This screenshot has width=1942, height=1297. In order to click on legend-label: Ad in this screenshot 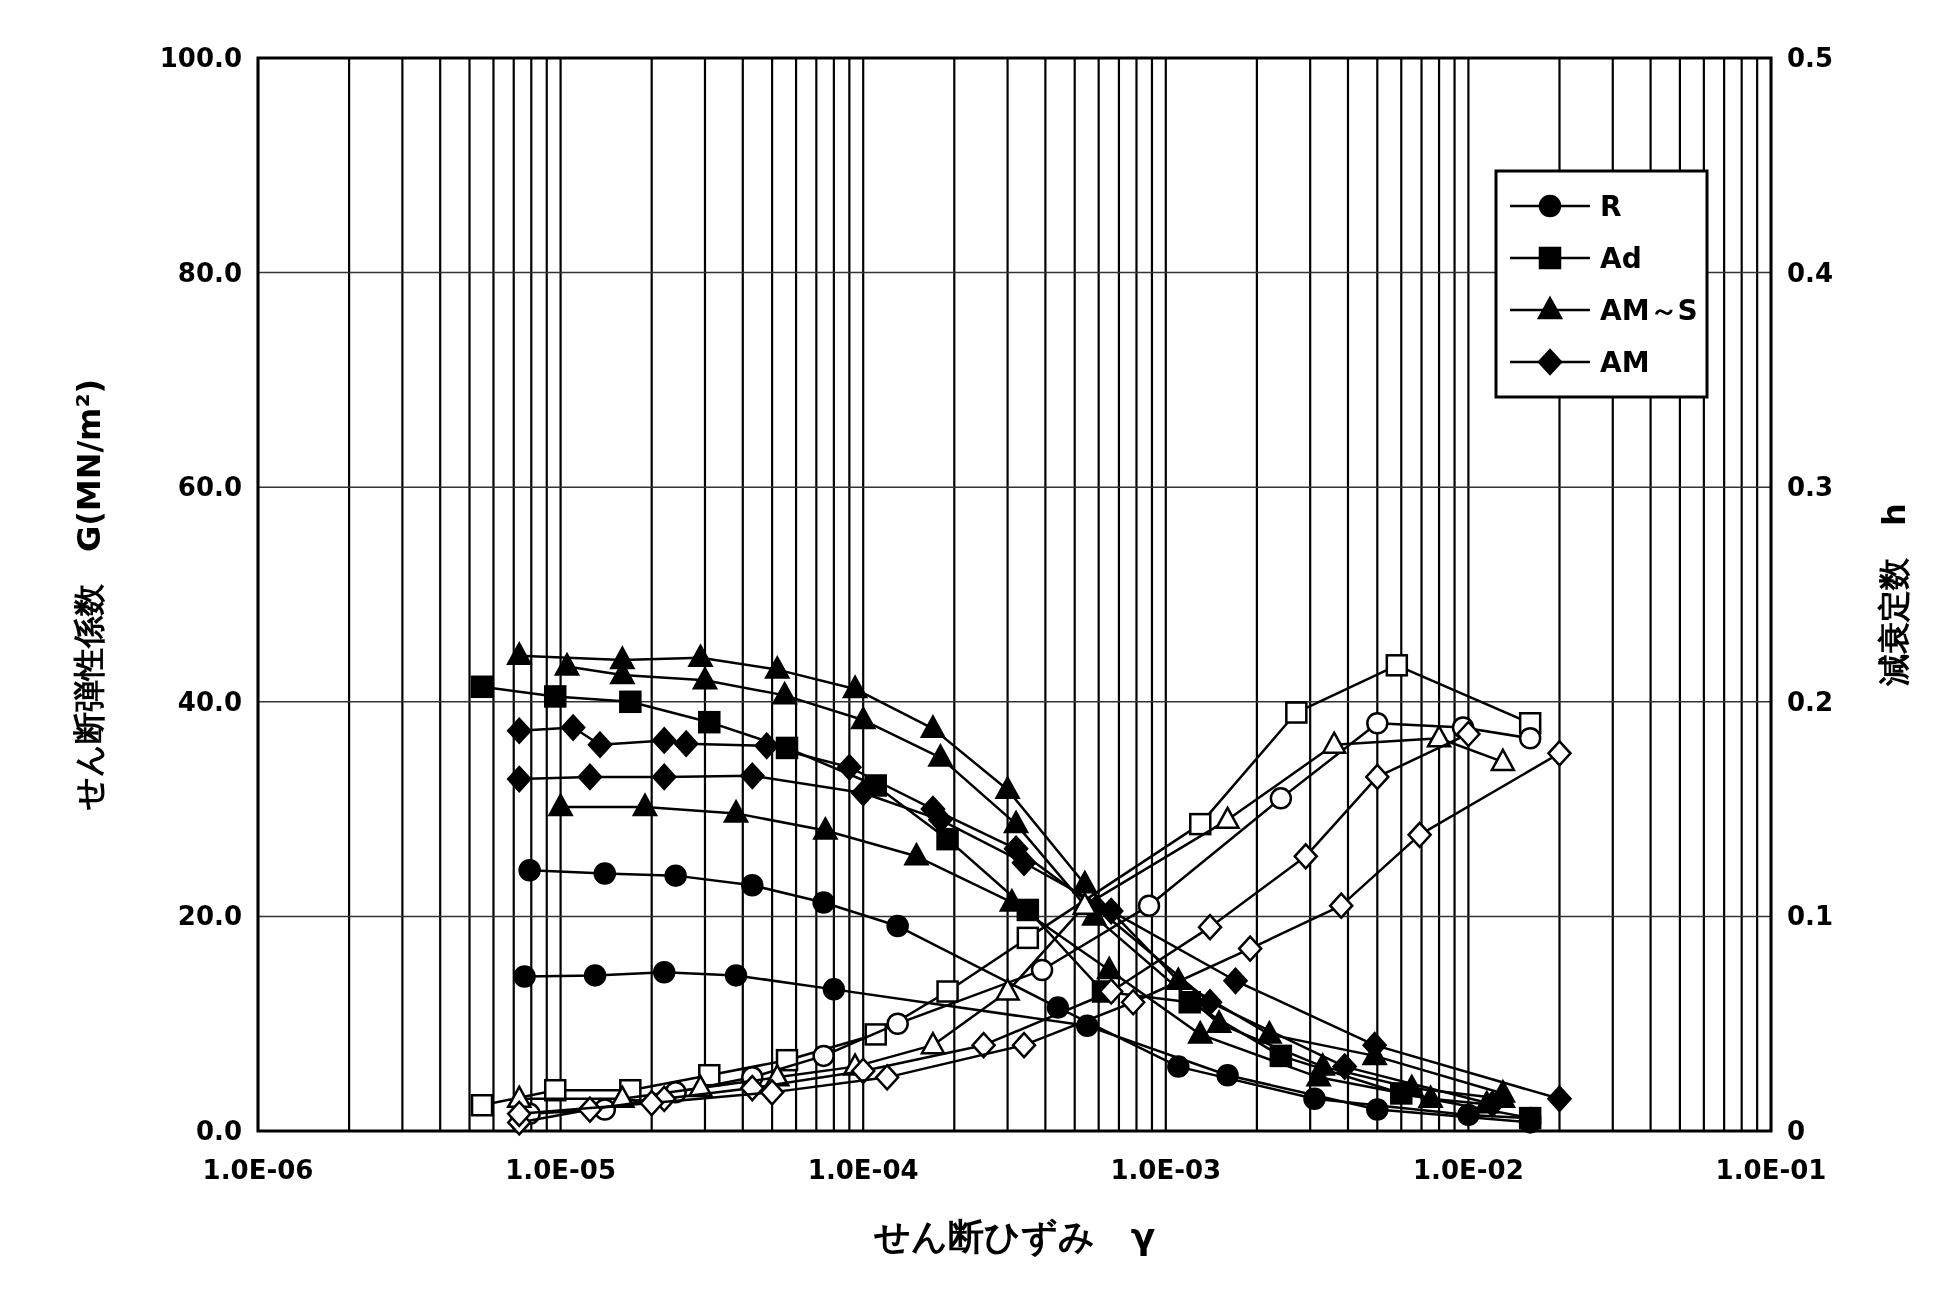, I will do `click(1621, 258)`.